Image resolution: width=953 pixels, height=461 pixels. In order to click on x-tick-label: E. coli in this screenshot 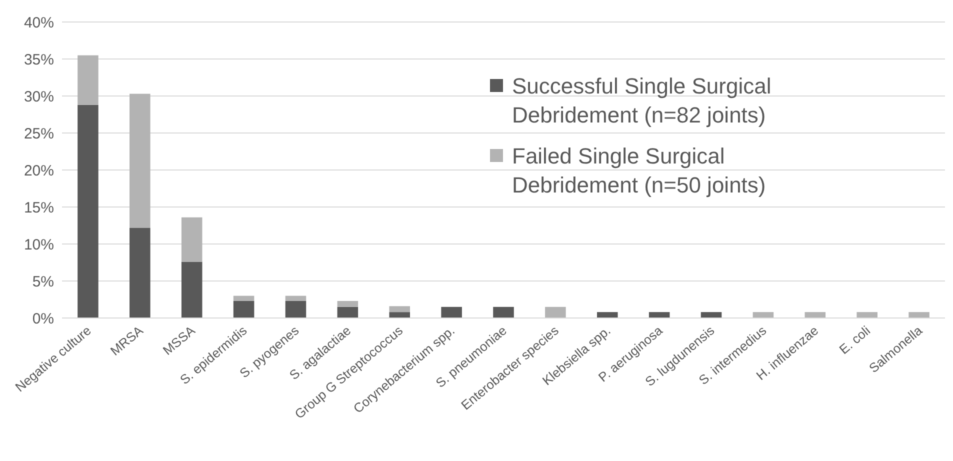, I will do `click(855, 340)`.